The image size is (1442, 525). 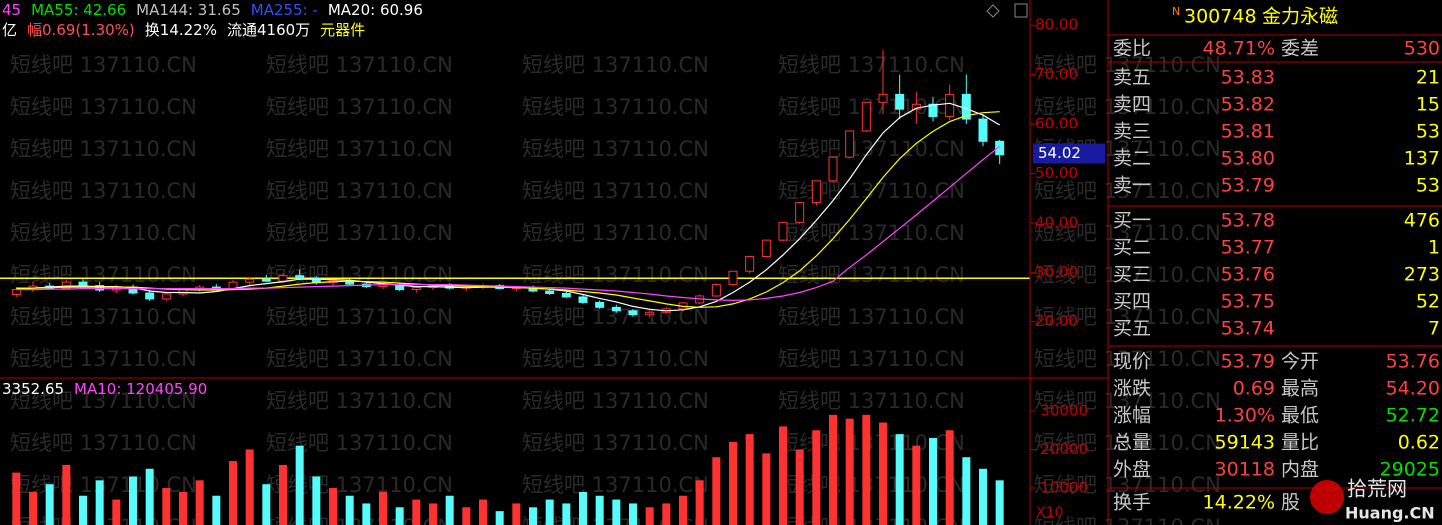 I want to click on book-label: 买四, so click(x=1132, y=302).